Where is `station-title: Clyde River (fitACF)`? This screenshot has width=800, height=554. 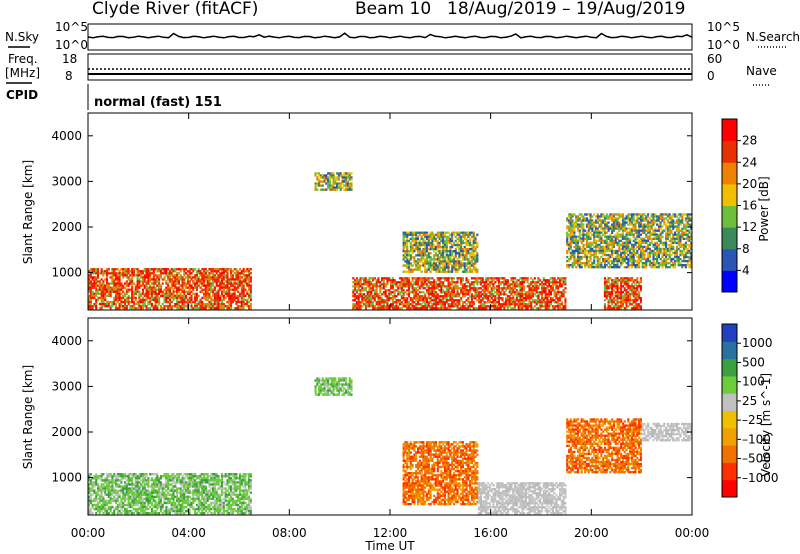 station-title: Clyde River (fitACF) is located at coordinates (175, 9).